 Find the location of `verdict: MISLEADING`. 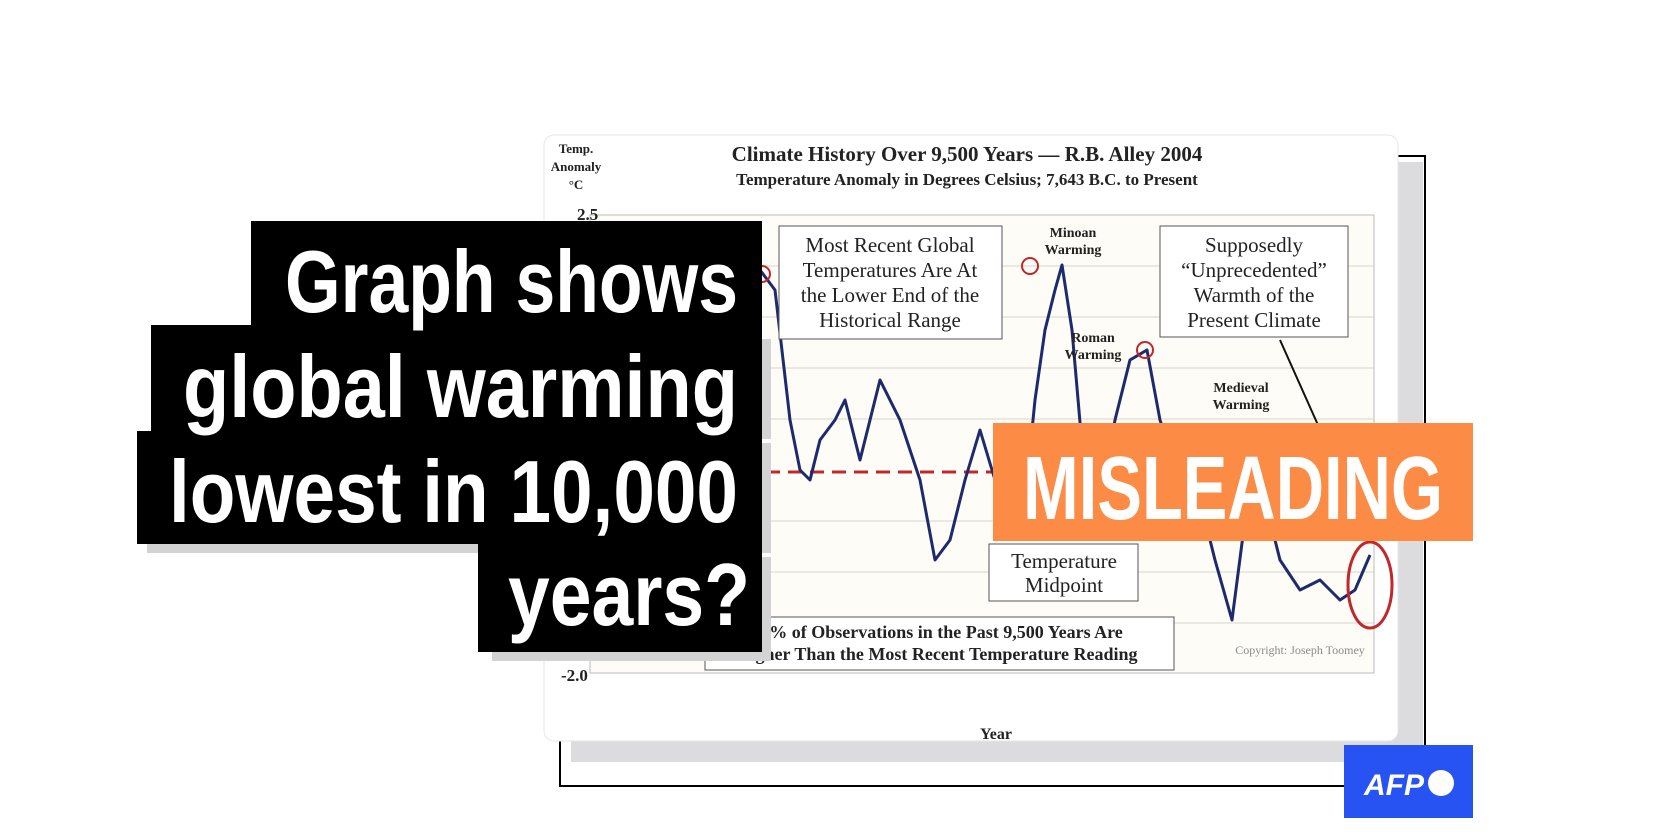

verdict: MISLEADING is located at coordinates (1233, 489).